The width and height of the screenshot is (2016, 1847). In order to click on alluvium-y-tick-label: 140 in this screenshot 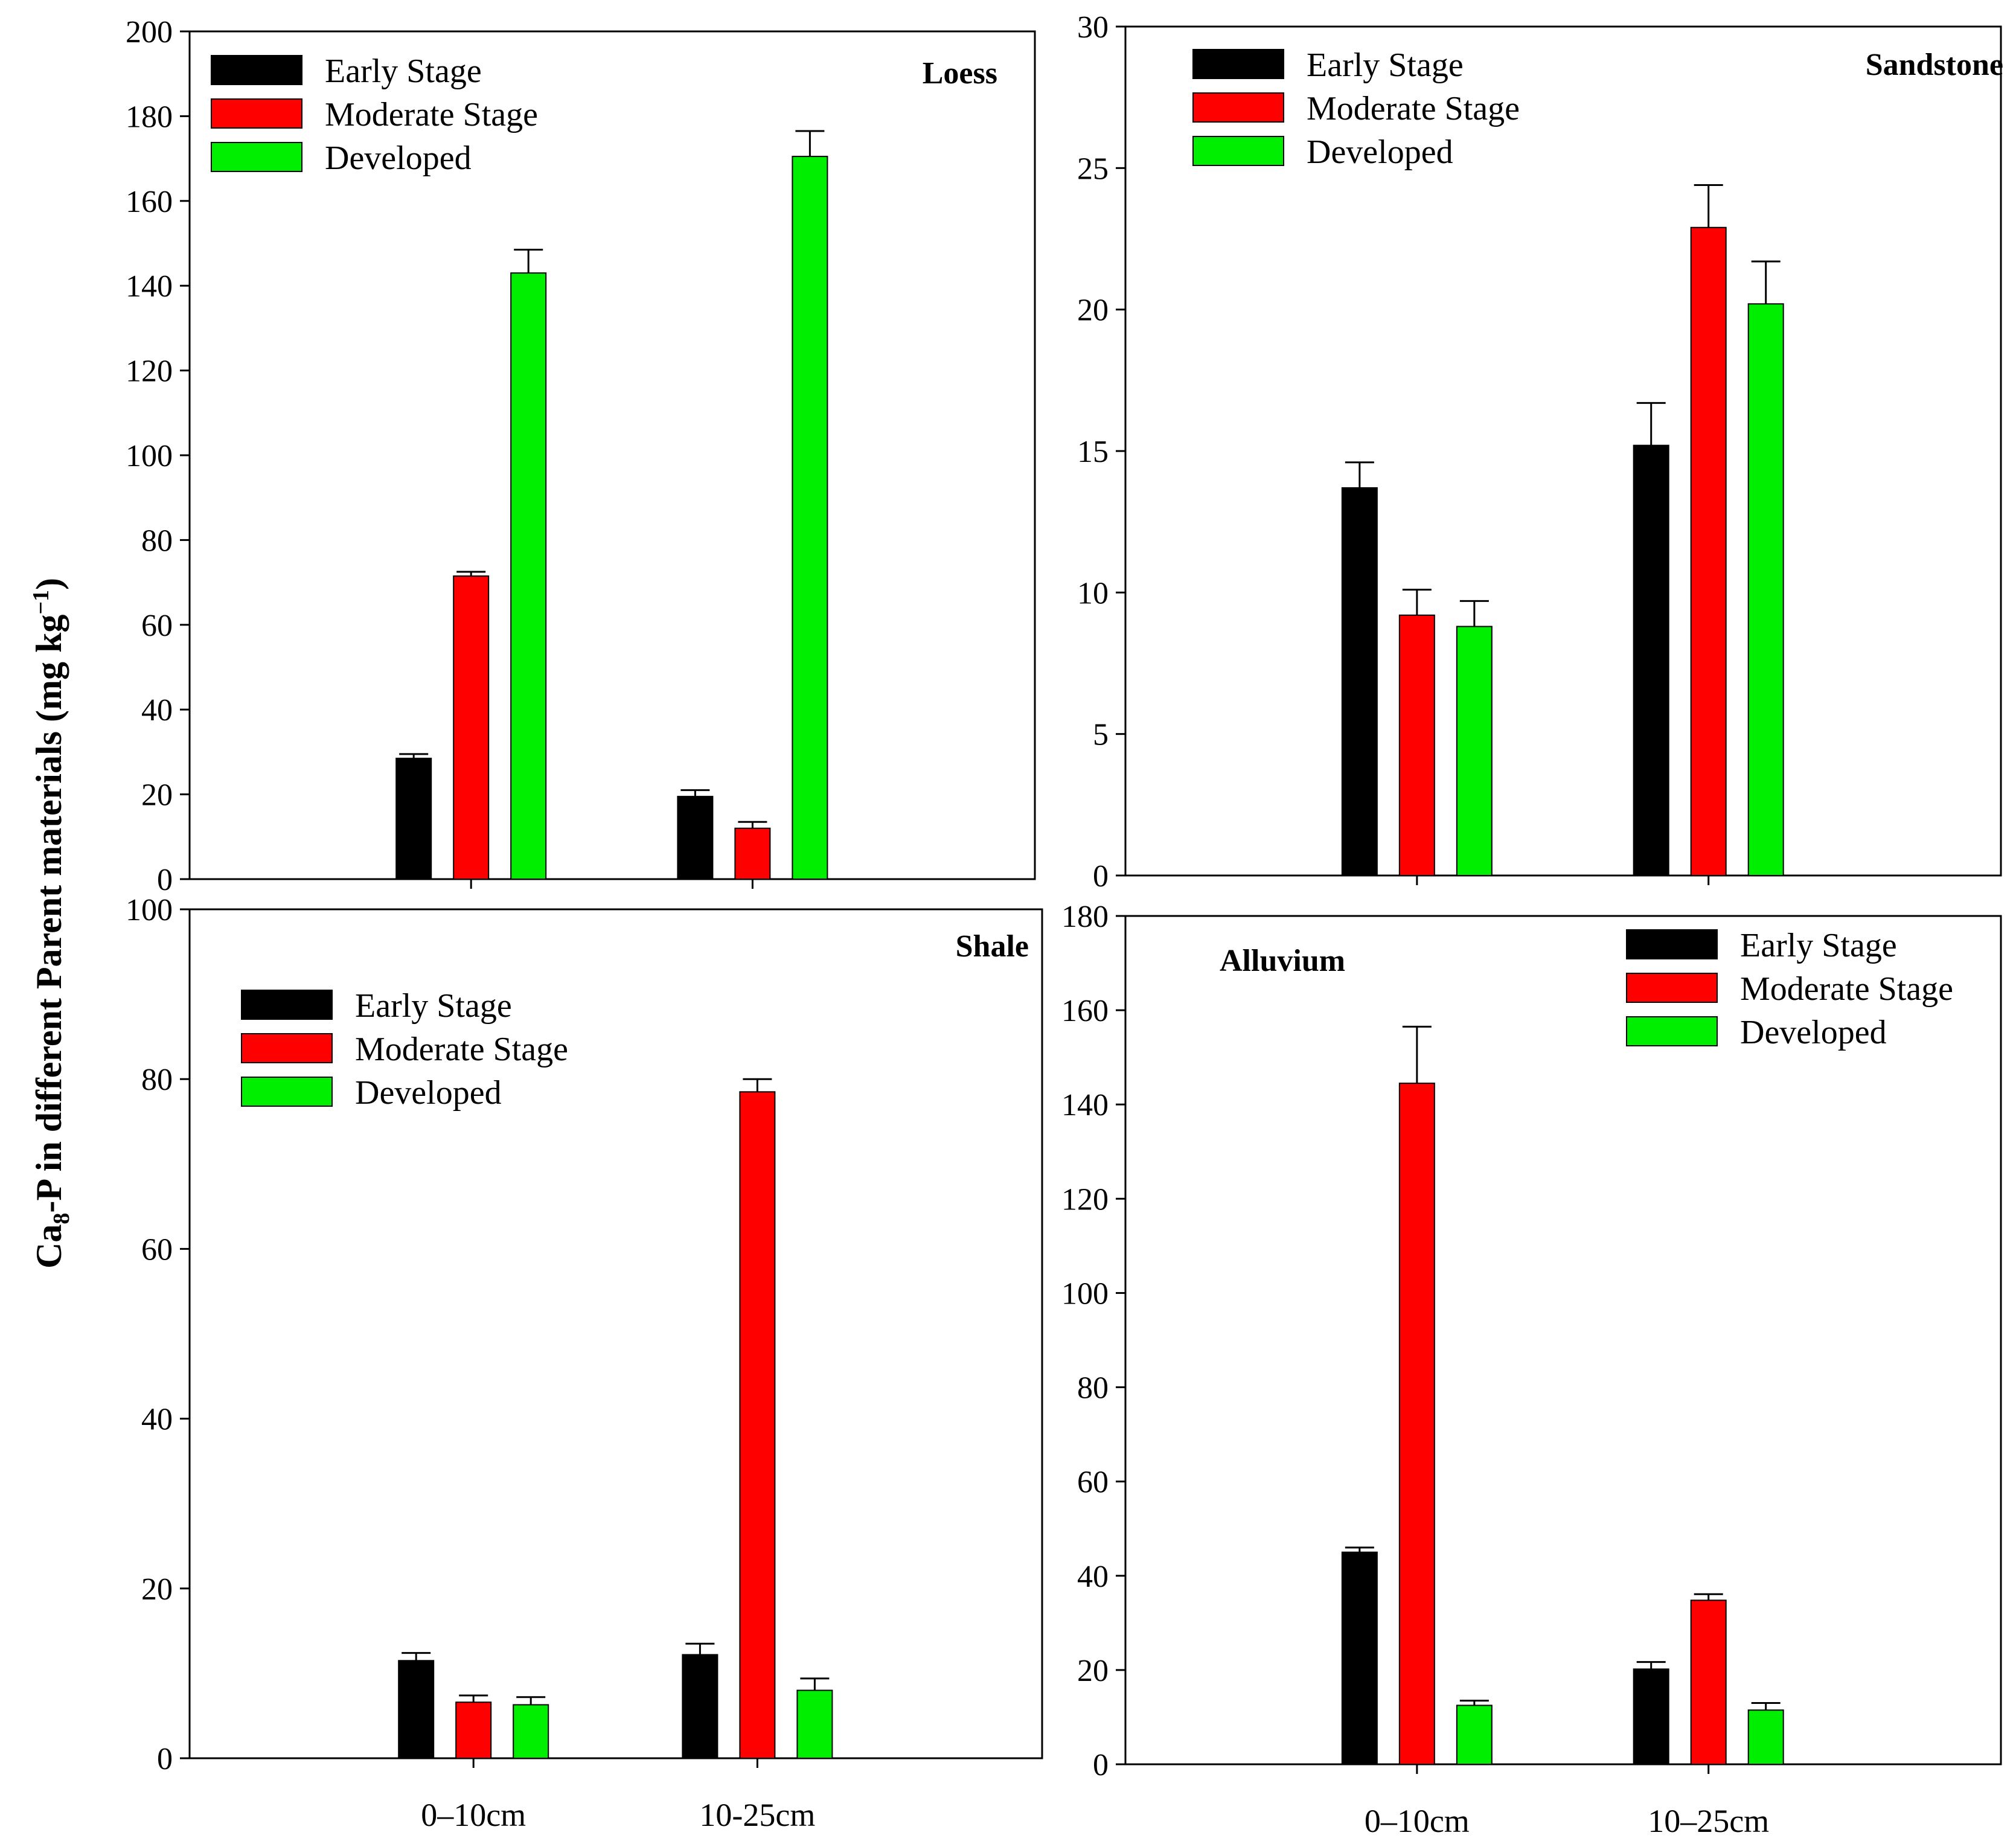, I will do `click(1085, 1105)`.